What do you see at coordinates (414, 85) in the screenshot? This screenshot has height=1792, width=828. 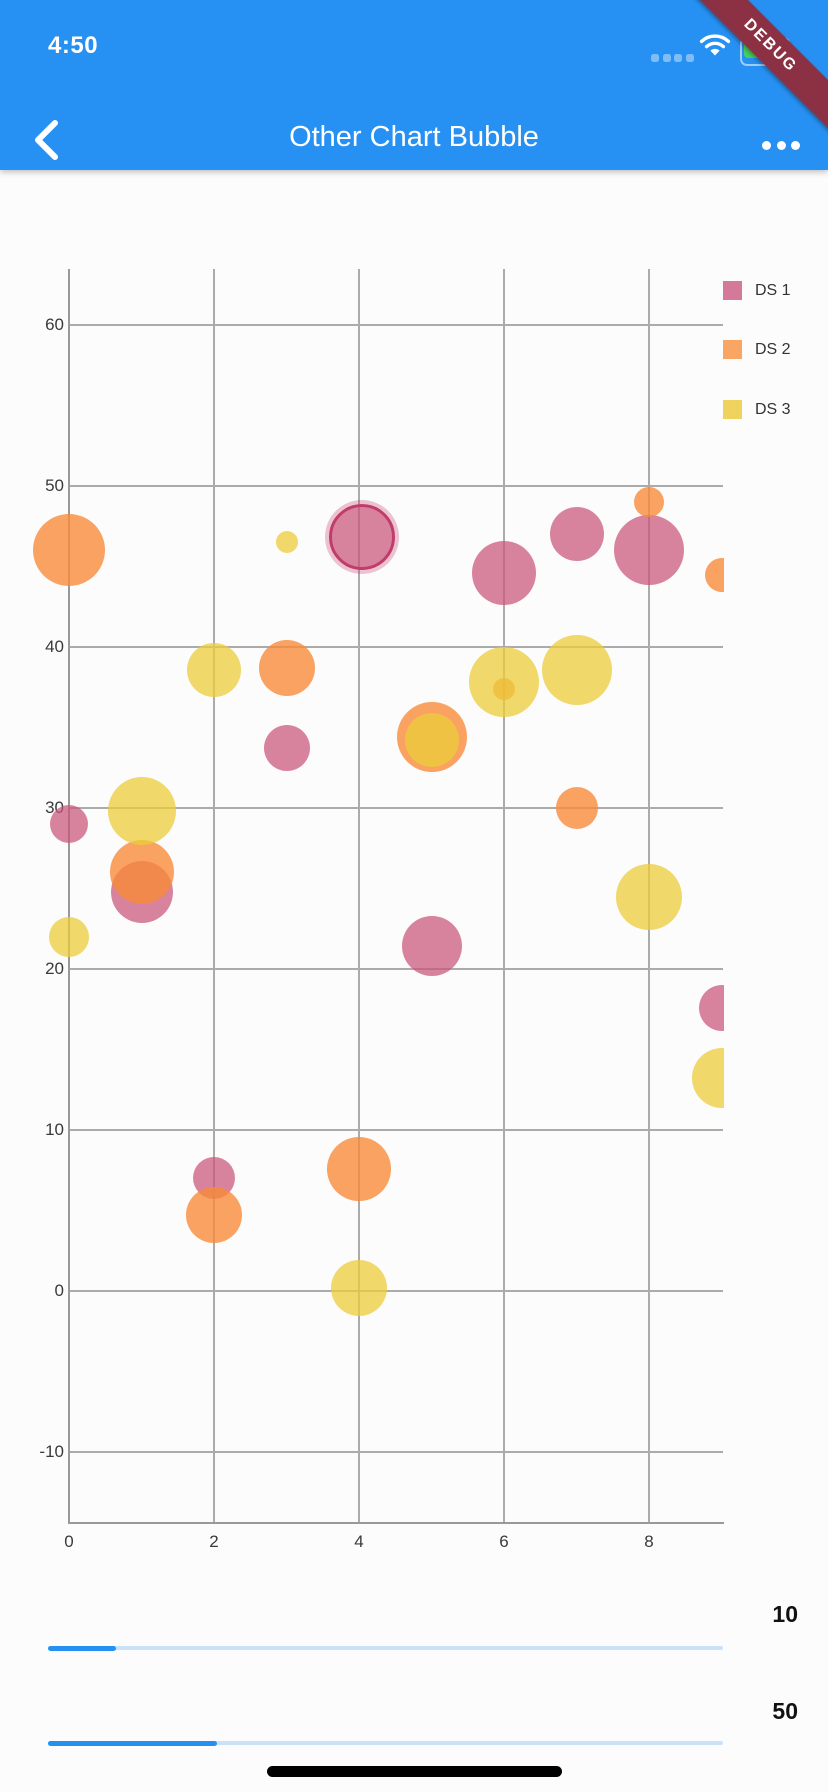 I see `app-bar: 4:50 DEBUG` at bounding box center [414, 85].